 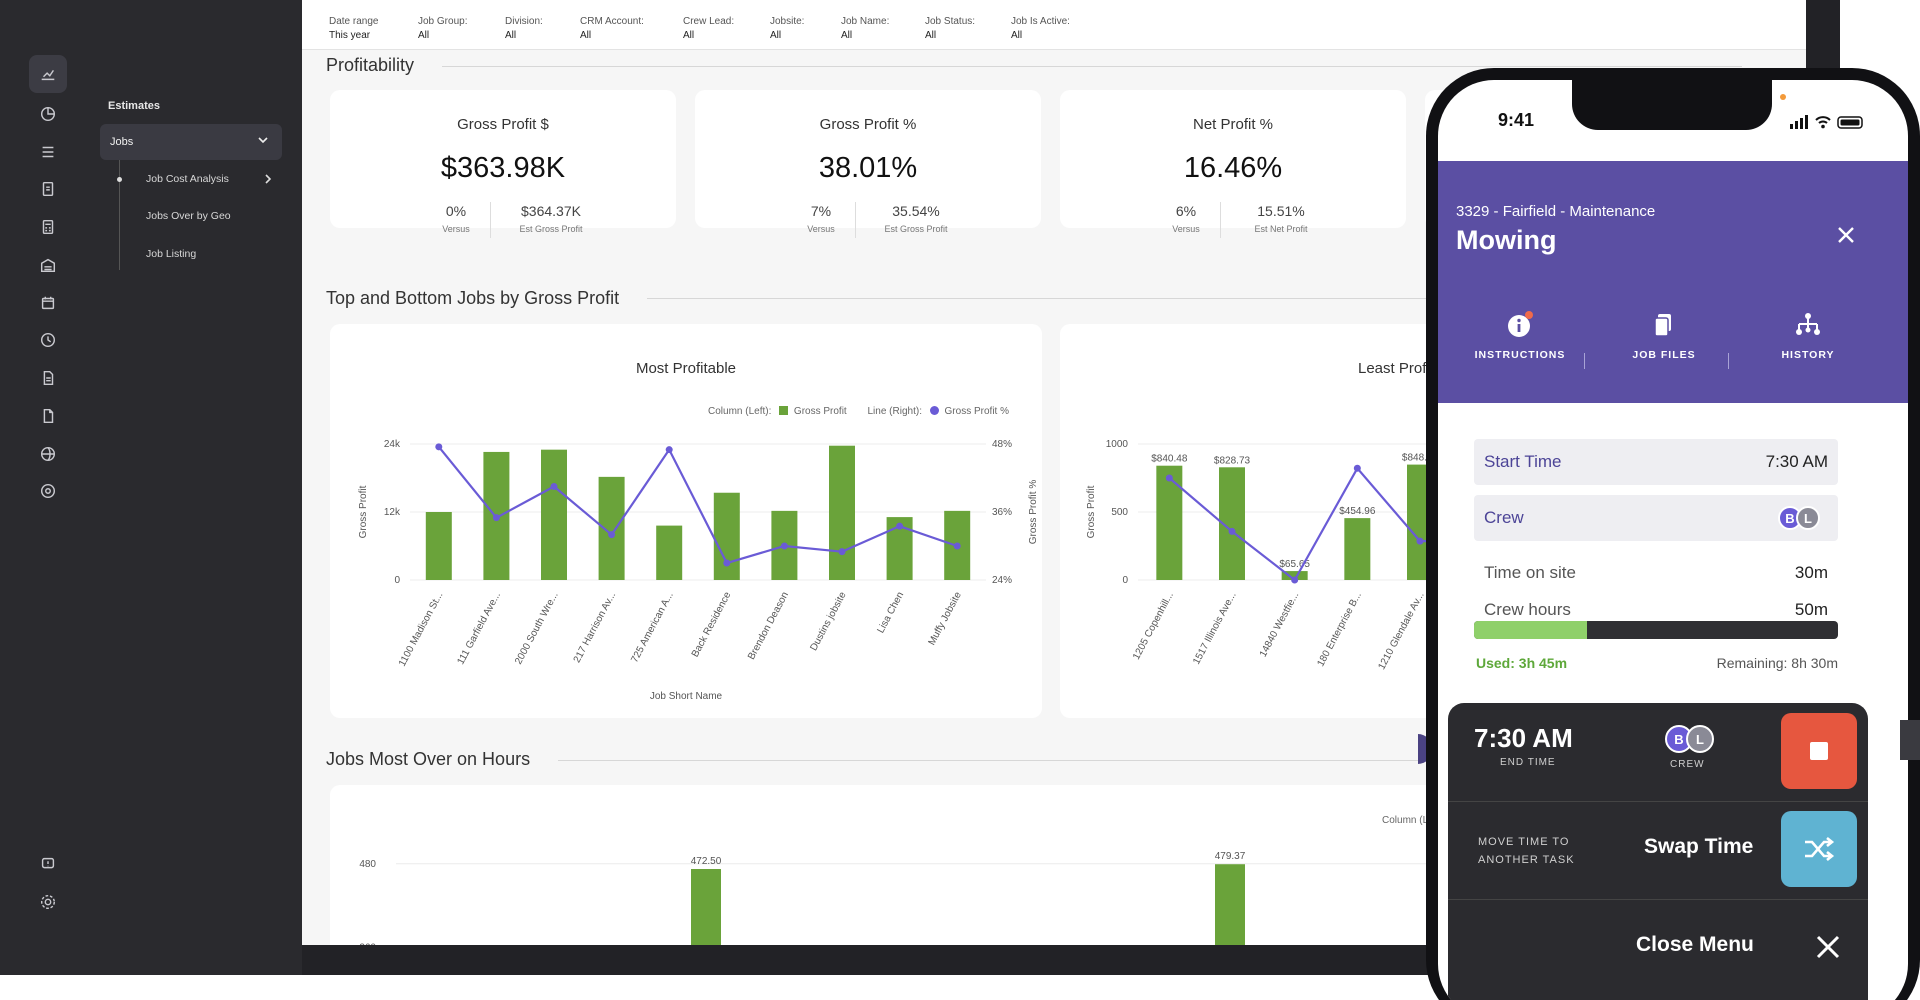 I want to click on tab-label: INSTRUCTIONS, so click(x=1520, y=355).